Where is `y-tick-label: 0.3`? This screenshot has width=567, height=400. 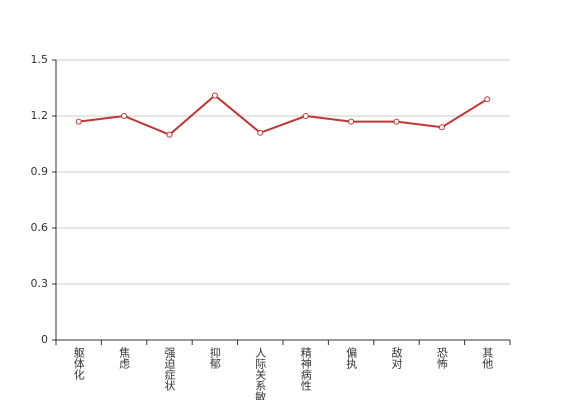
y-tick-label: 0.3 is located at coordinates (40, 283).